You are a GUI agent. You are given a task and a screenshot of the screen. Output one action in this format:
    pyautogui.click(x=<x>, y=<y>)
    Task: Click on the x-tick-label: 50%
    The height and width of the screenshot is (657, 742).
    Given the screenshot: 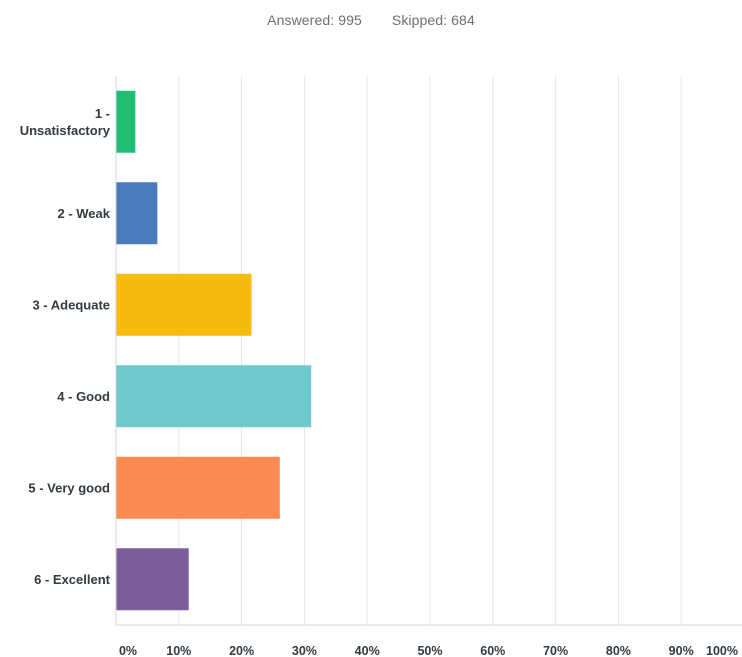 What is the action you would take?
    pyautogui.click(x=429, y=650)
    